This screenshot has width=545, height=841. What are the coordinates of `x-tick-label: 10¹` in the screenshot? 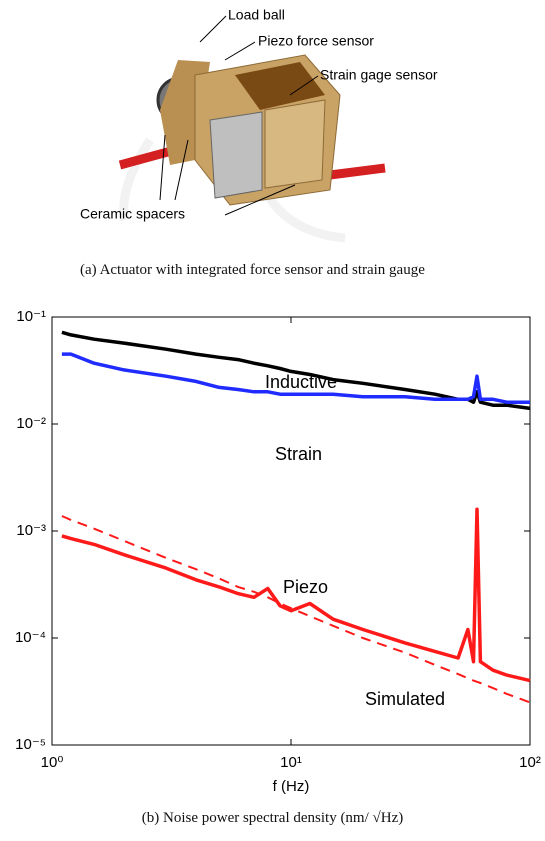 It's located at (291, 762).